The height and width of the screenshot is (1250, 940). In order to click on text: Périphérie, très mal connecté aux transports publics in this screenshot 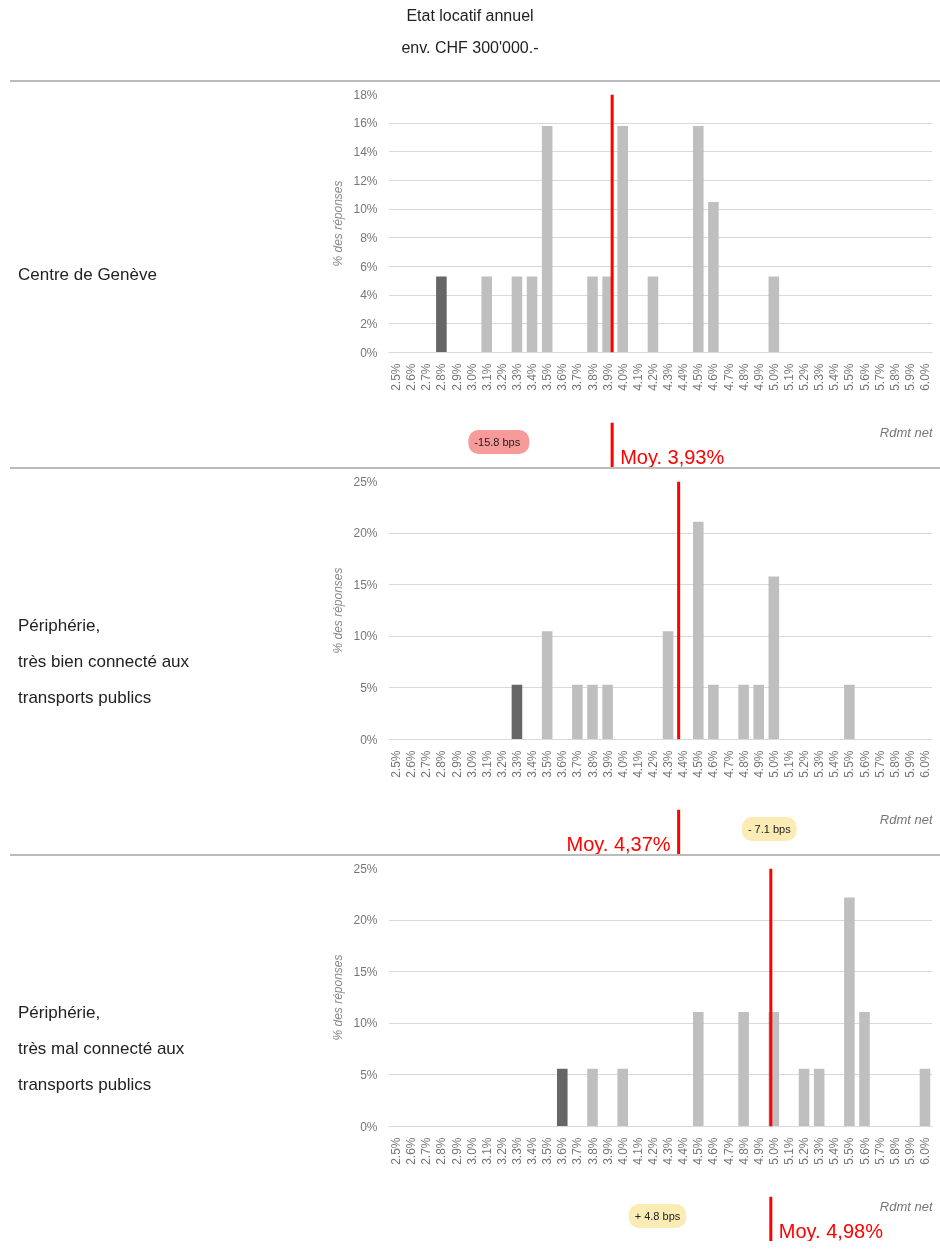, I will do `click(101, 1048)`.